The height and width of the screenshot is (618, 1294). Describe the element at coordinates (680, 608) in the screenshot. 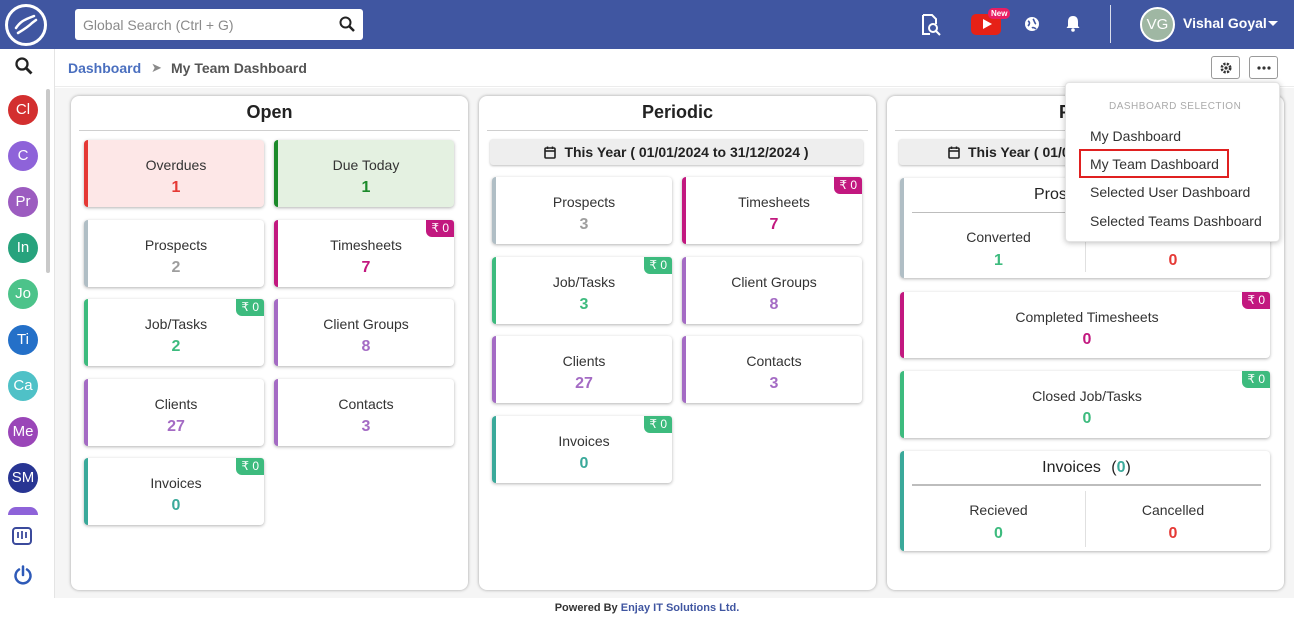

I see `footer-company-link: Enjay IT Solutions Ltd.` at that location.